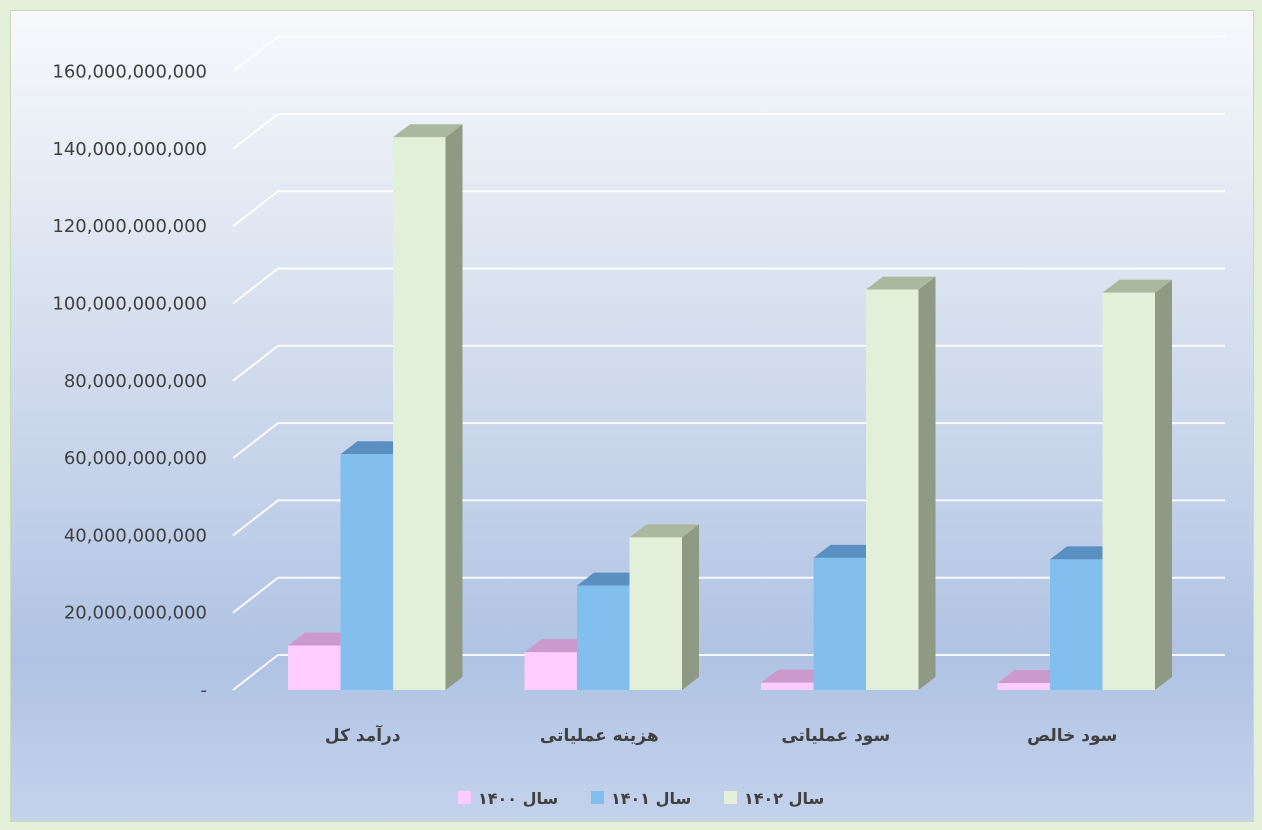  I want to click on y-tick-label: 120,000,000,000, so click(129, 226).